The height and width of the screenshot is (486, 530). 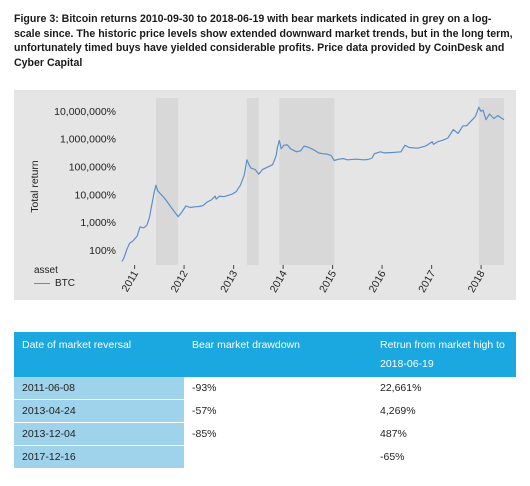 What do you see at coordinates (430, 434) in the screenshot?
I see `cell-return: 487%` at bounding box center [430, 434].